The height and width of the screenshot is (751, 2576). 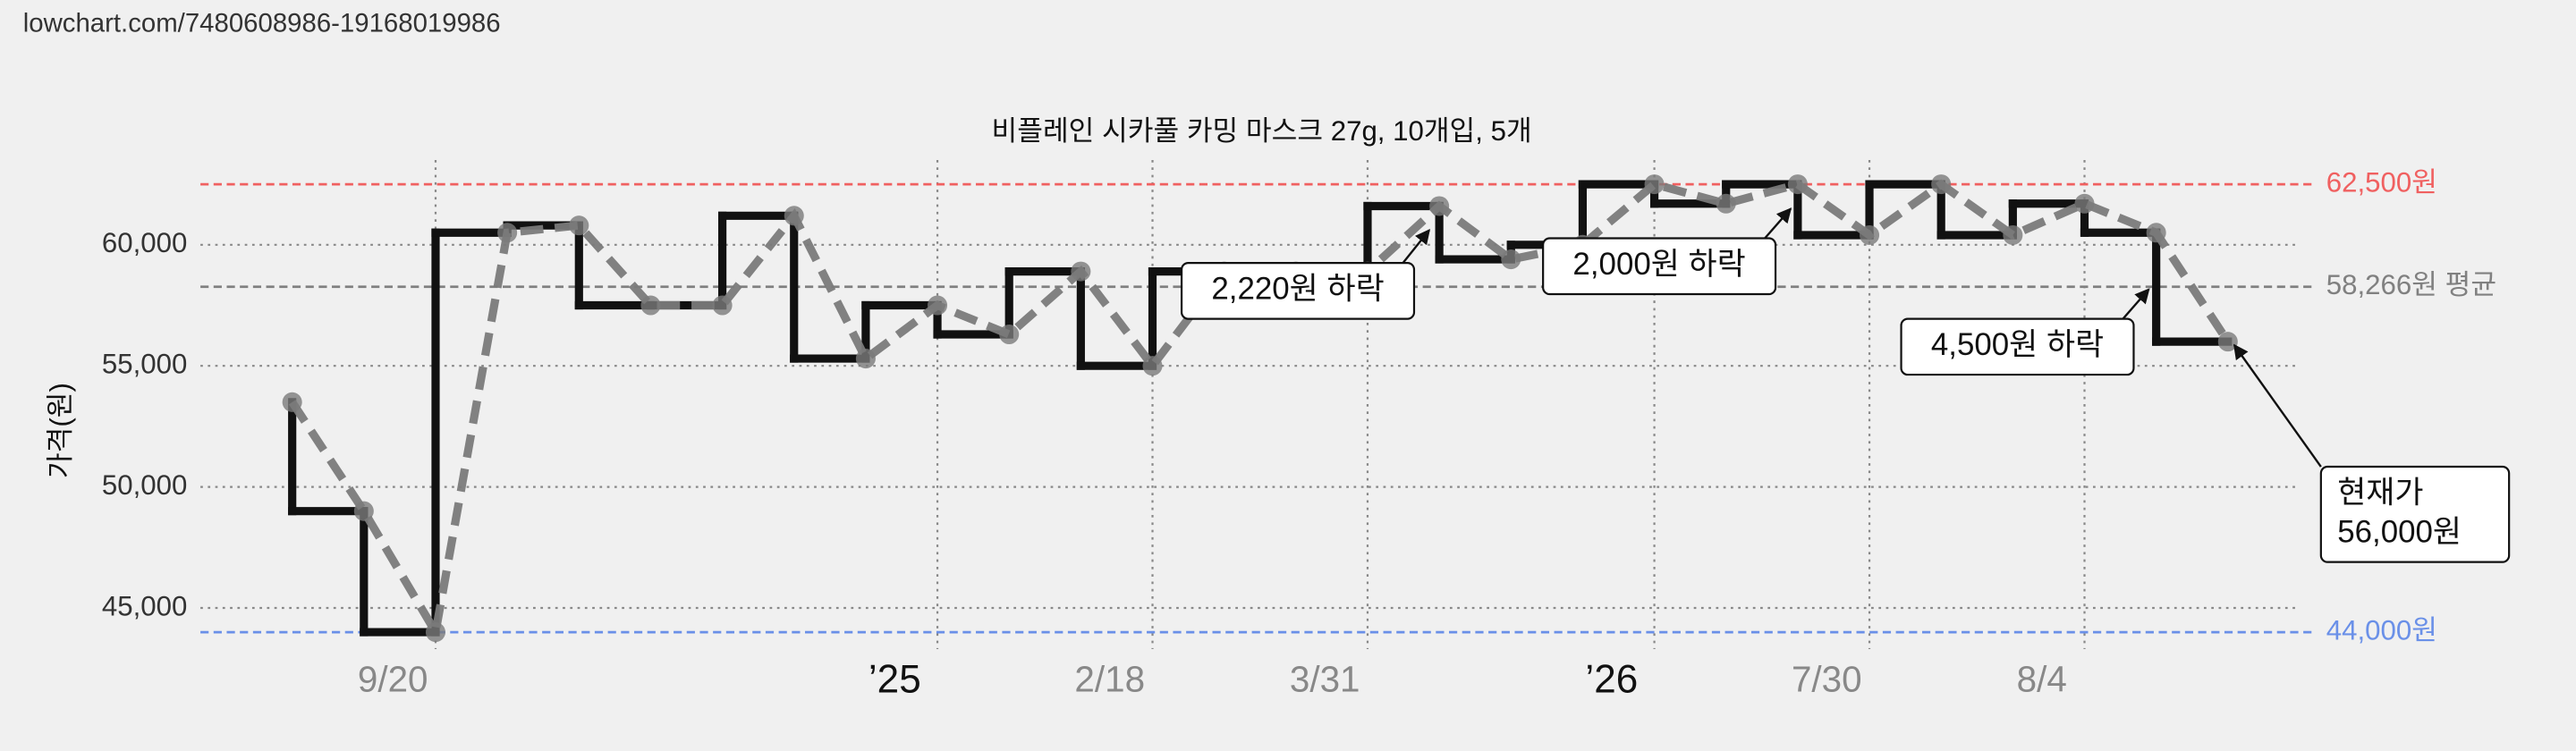 I want to click on reference-label: 62,500원, so click(x=2381, y=182).